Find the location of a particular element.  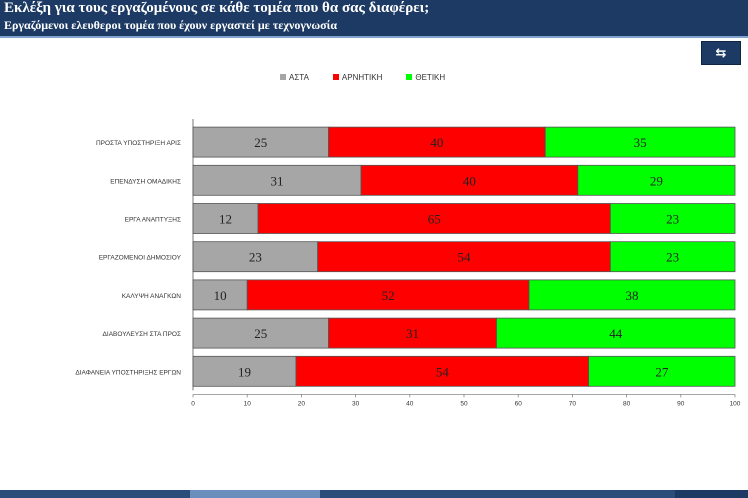

chart-legend: ΑΣΤΑ ΑΡΝΗΤΙΚΗ ΘΕΤΙΚΗ is located at coordinates (362, 77).